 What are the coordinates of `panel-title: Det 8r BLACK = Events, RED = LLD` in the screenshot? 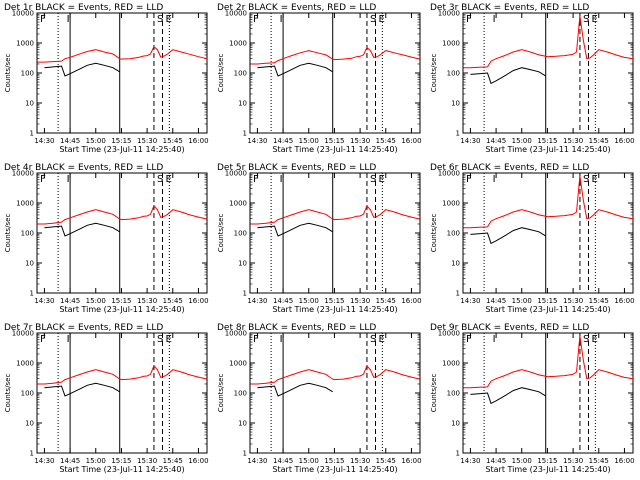 It's located at (296, 328).